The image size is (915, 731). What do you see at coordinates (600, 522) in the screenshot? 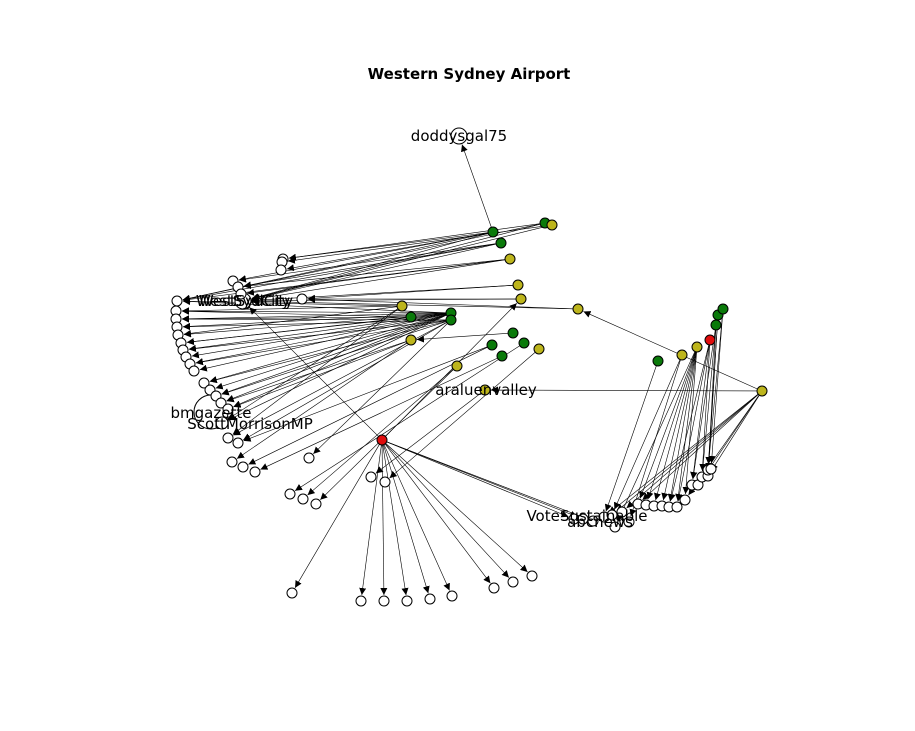
I see `node-label-abcnews: abcnews` at bounding box center [600, 522].